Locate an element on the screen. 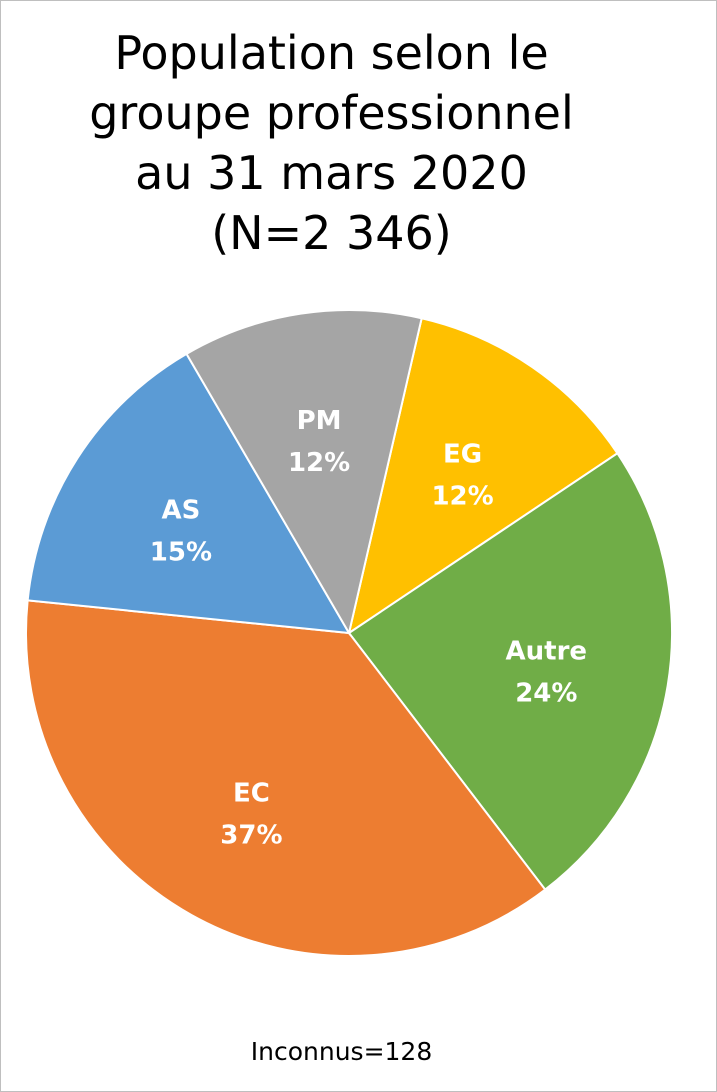 The width and height of the screenshot is (717, 1092). slice-label-pm: PM is located at coordinates (319, 421).